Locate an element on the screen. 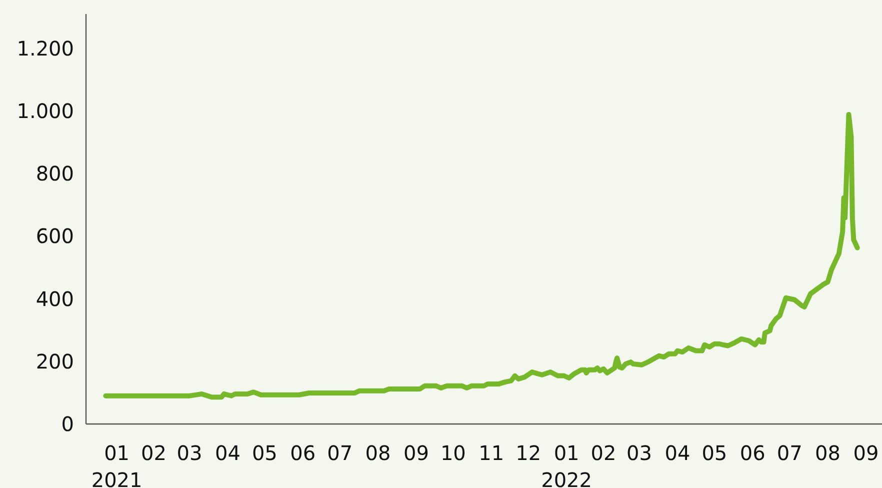  y-tick-label: 0 is located at coordinates (67, 424).